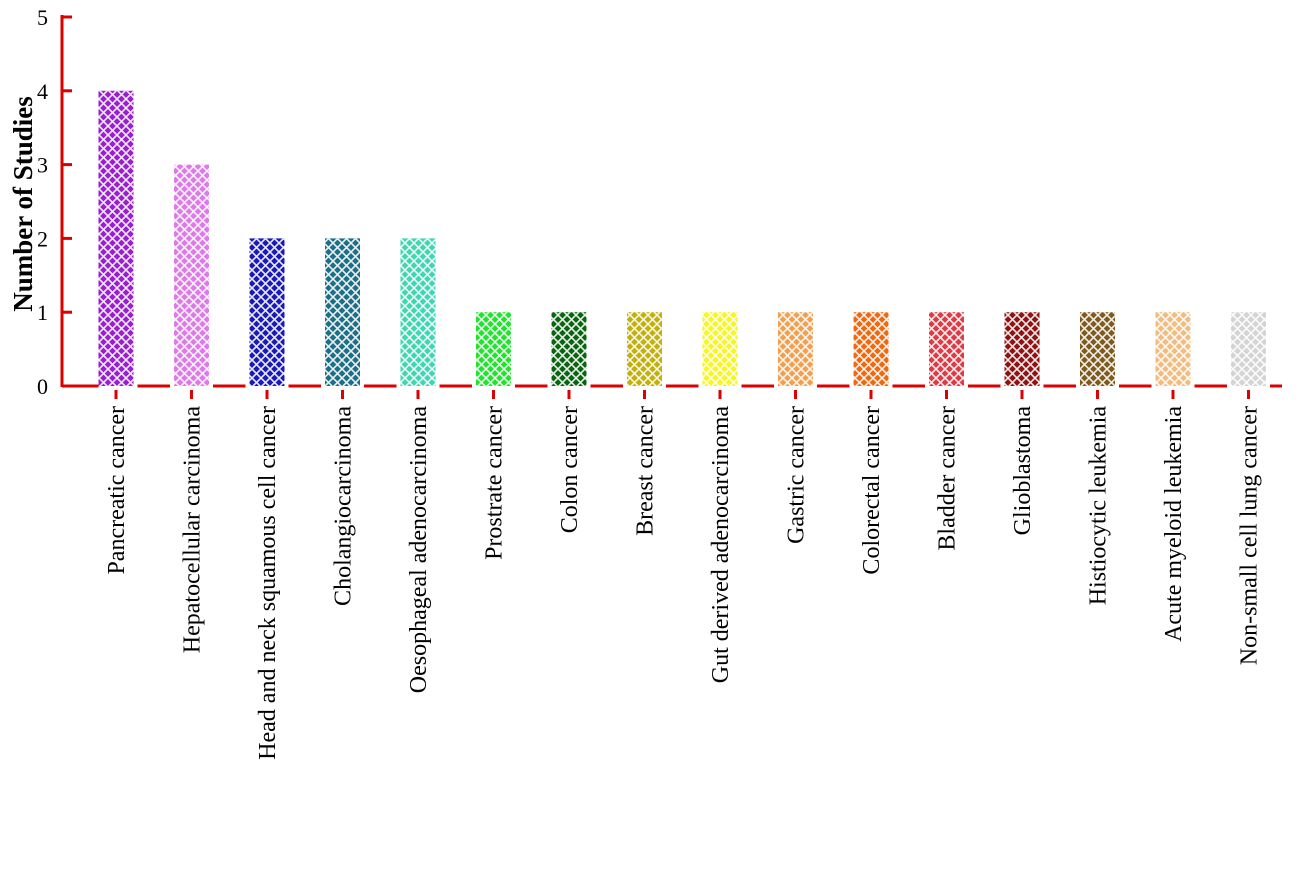  Describe the element at coordinates (1174, 524) in the screenshot. I see `x-category-label: Acute myeloid leukemia` at that location.